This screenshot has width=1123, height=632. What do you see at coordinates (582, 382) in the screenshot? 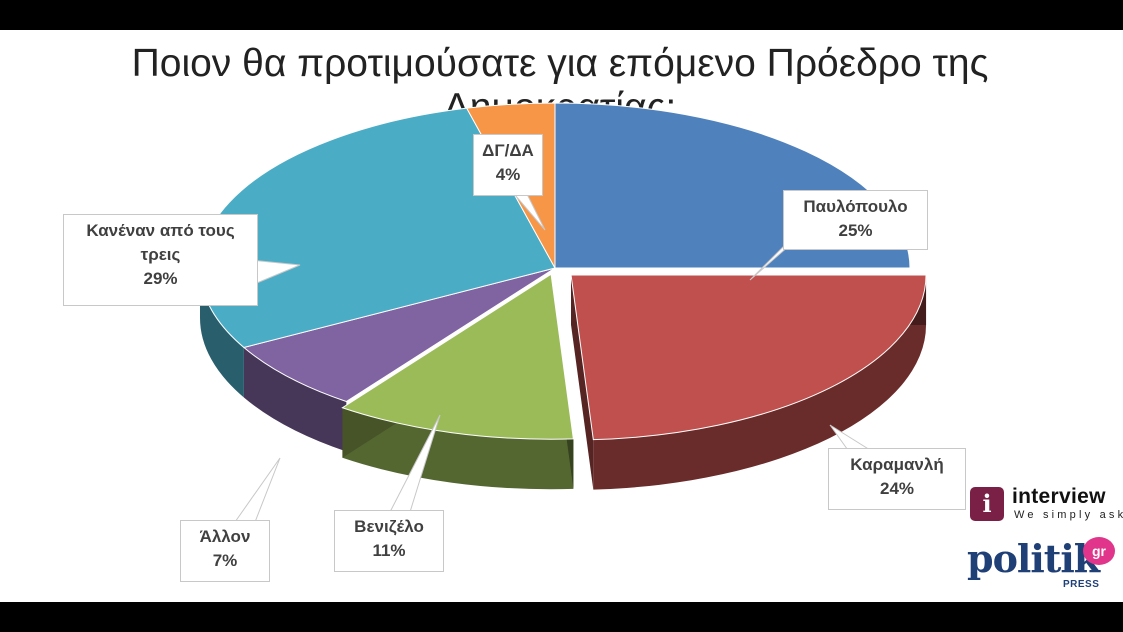
I see `slice-cut-καραμανλή` at bounding box center [582, 382].